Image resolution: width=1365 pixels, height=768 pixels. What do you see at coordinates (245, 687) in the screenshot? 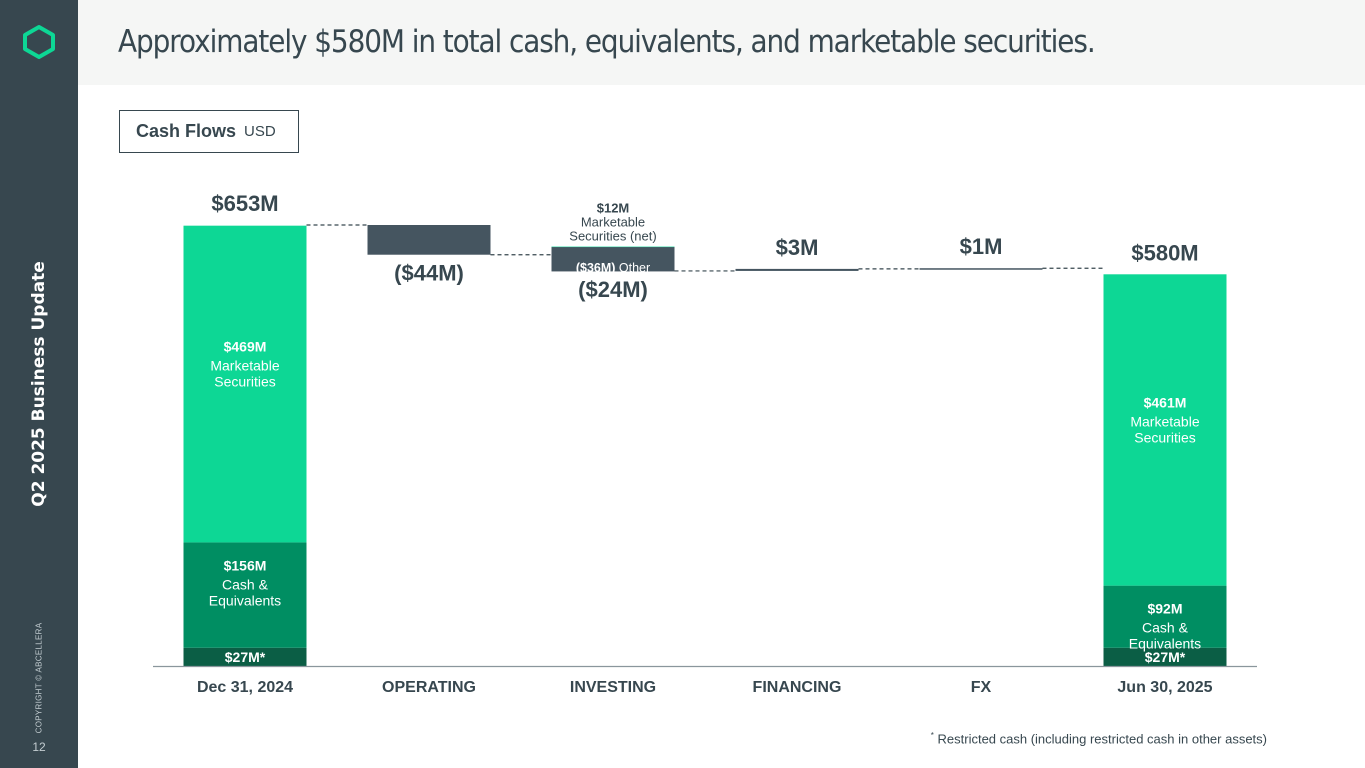
I see `x-tick-label: Dec 31, 2024` at bounding box center [245, 687].